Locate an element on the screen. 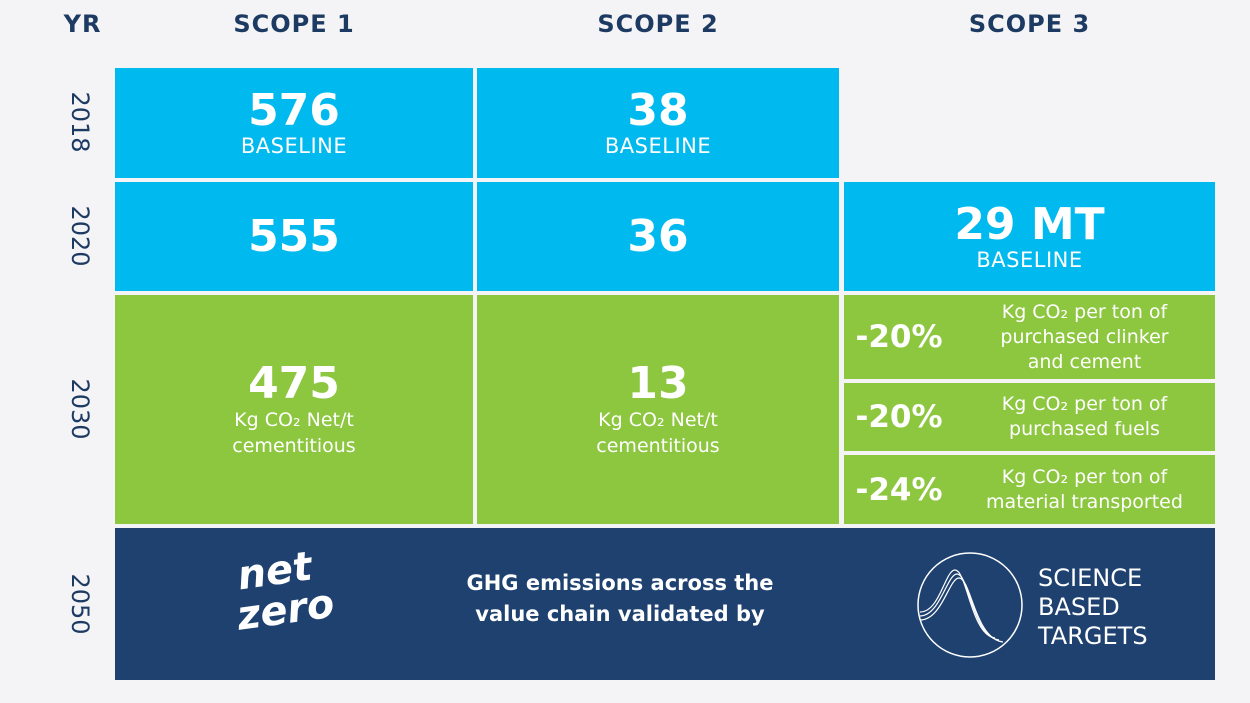 Image resolution: width=1250 pixels, height=703 pixels. text-line: GHG emissions across the is located at coordinates (620, 583).